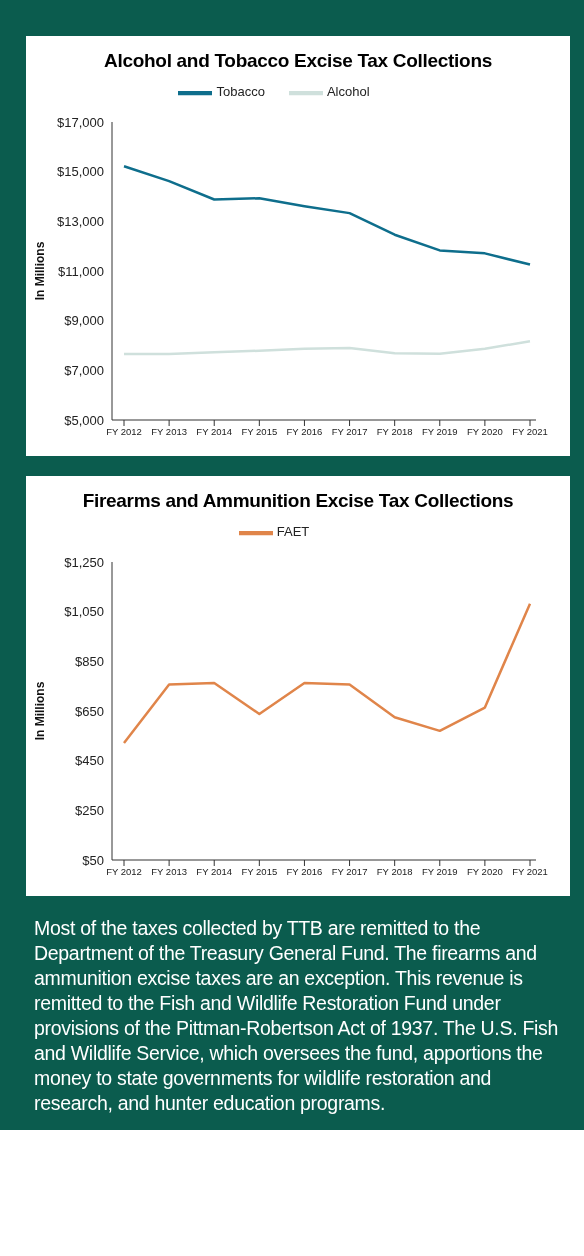 The height and width of the screenshot is (1256, 584). I want to click on y-tick-label: $7,000, so click(84, 370).